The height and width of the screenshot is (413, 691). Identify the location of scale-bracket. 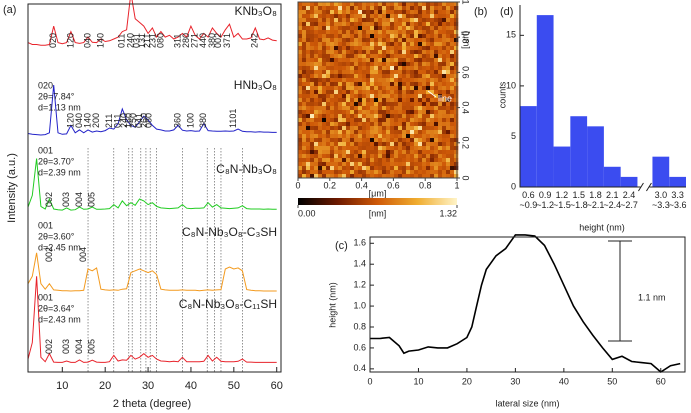
(620, 291).